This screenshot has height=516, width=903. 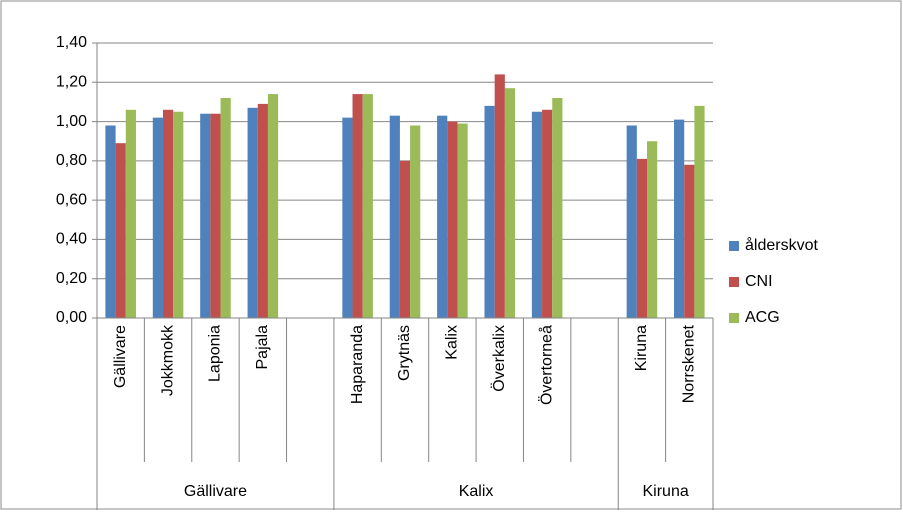 What do you see at coordinates (71, 82) in the screenshot?
I see `y-tick-label: 1,20` at bounding box center [71, 82].